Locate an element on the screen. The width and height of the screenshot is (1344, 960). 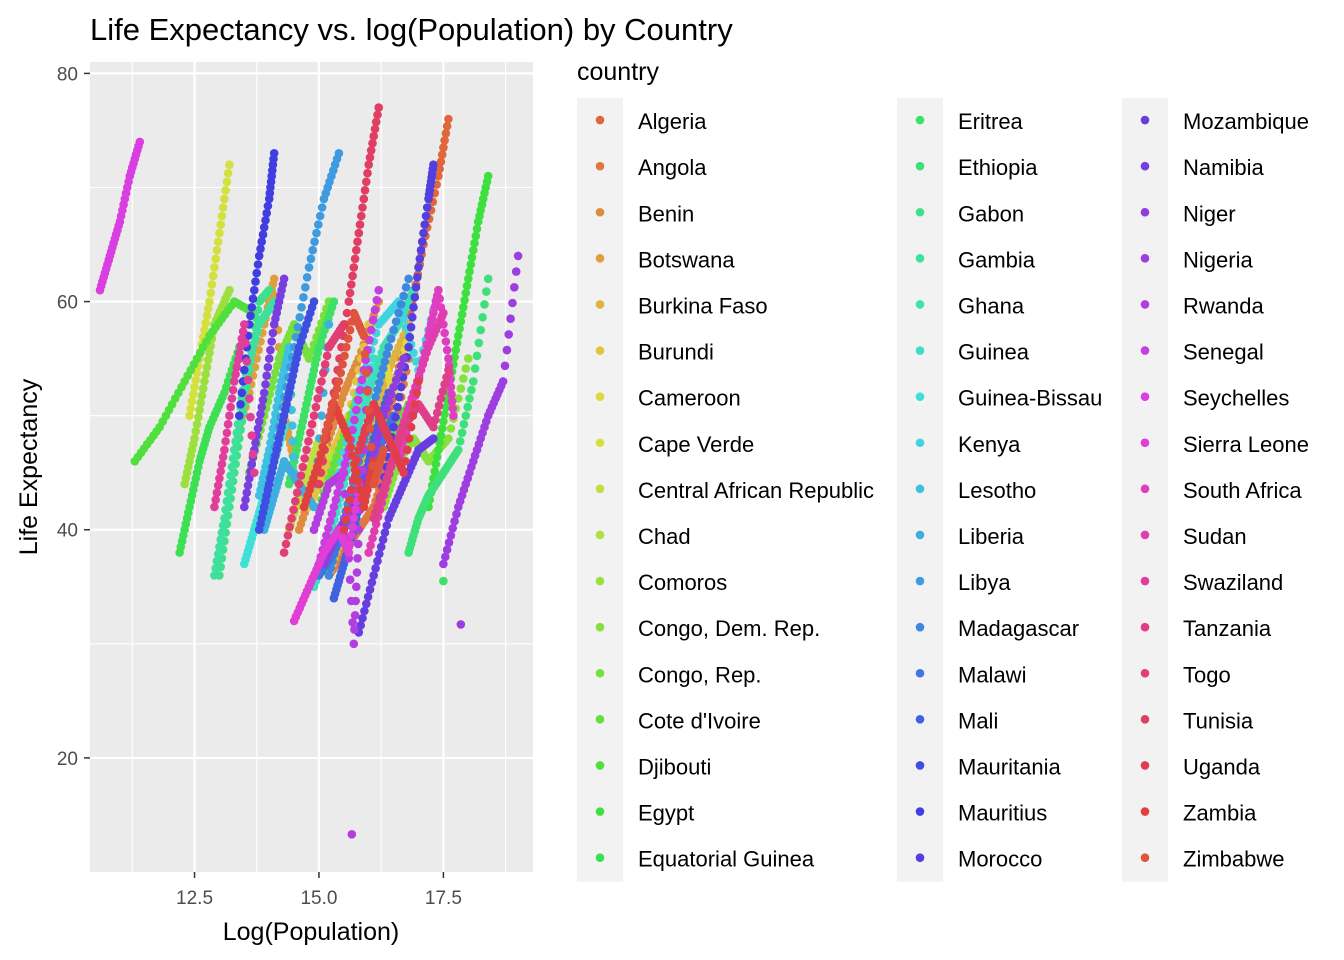
y-axis-title: Life Expectancy is located at coordinates (29, 466).